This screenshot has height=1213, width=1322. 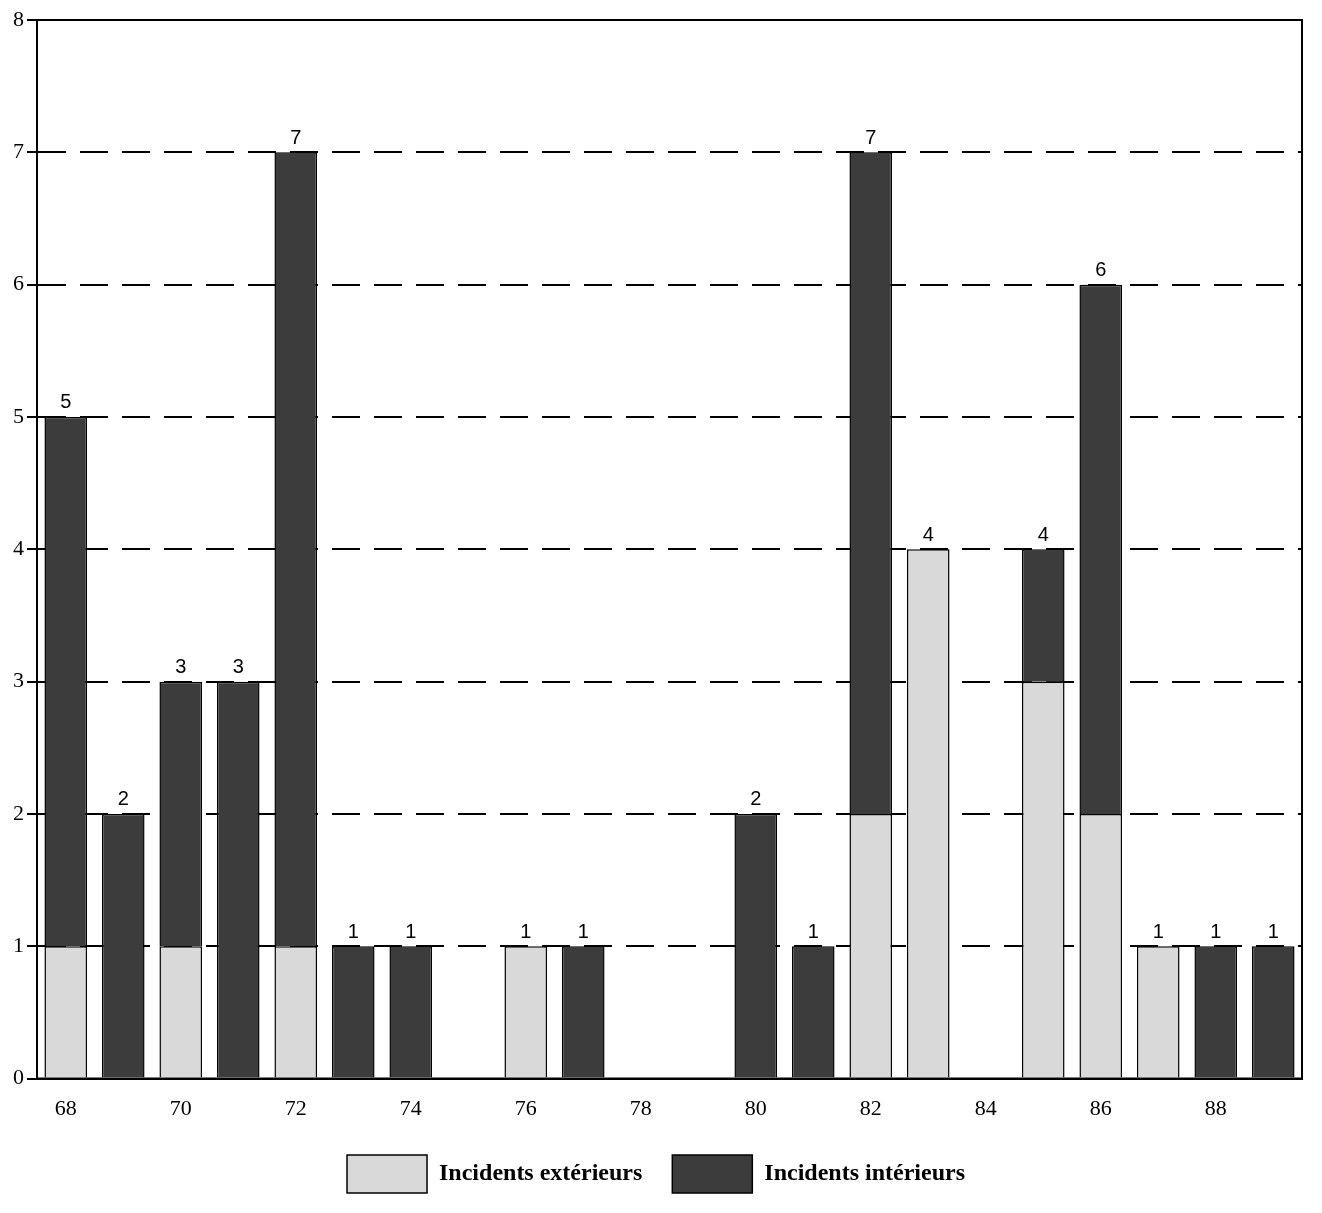 I want to click on total-label: 5, so click(x=66, y=401).